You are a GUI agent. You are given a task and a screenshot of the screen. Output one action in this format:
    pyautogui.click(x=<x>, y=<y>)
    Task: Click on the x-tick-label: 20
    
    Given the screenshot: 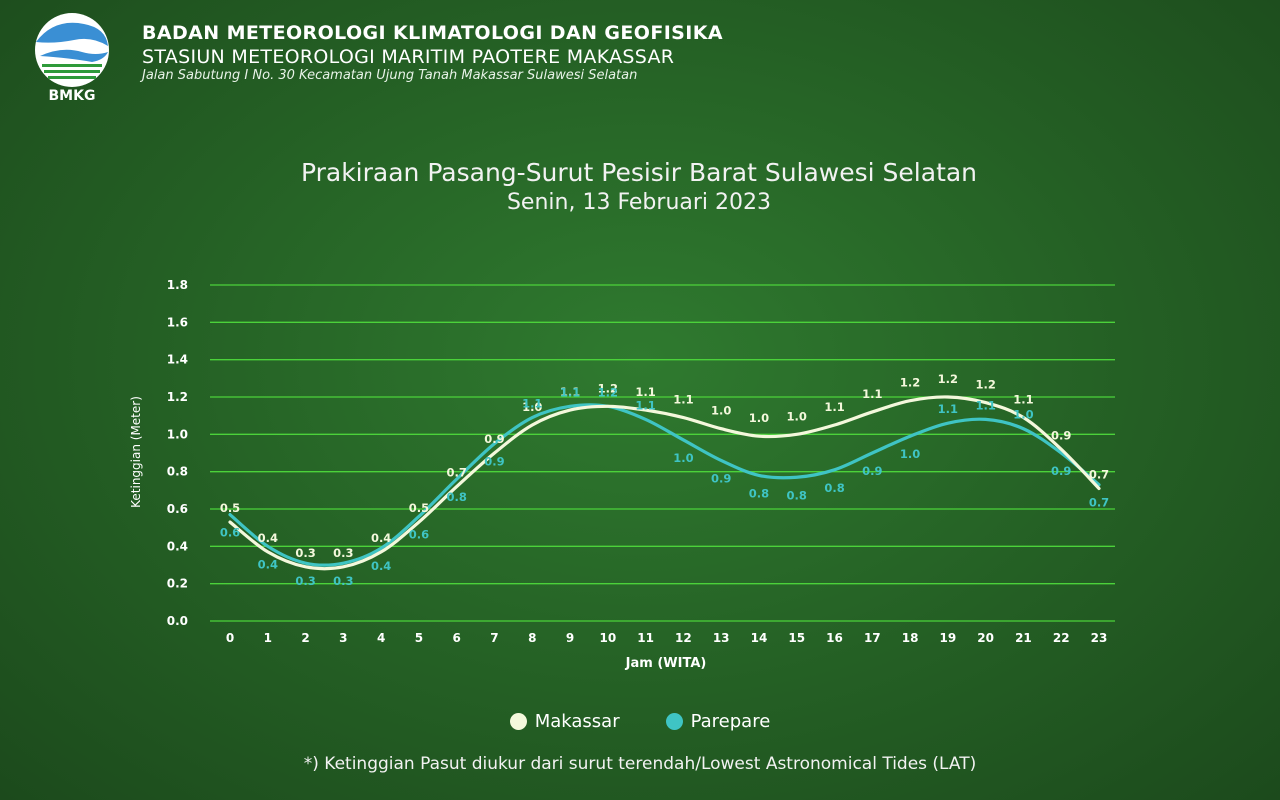 What is the action you would take?
    pyautogui.click(x=985, y=638)
    